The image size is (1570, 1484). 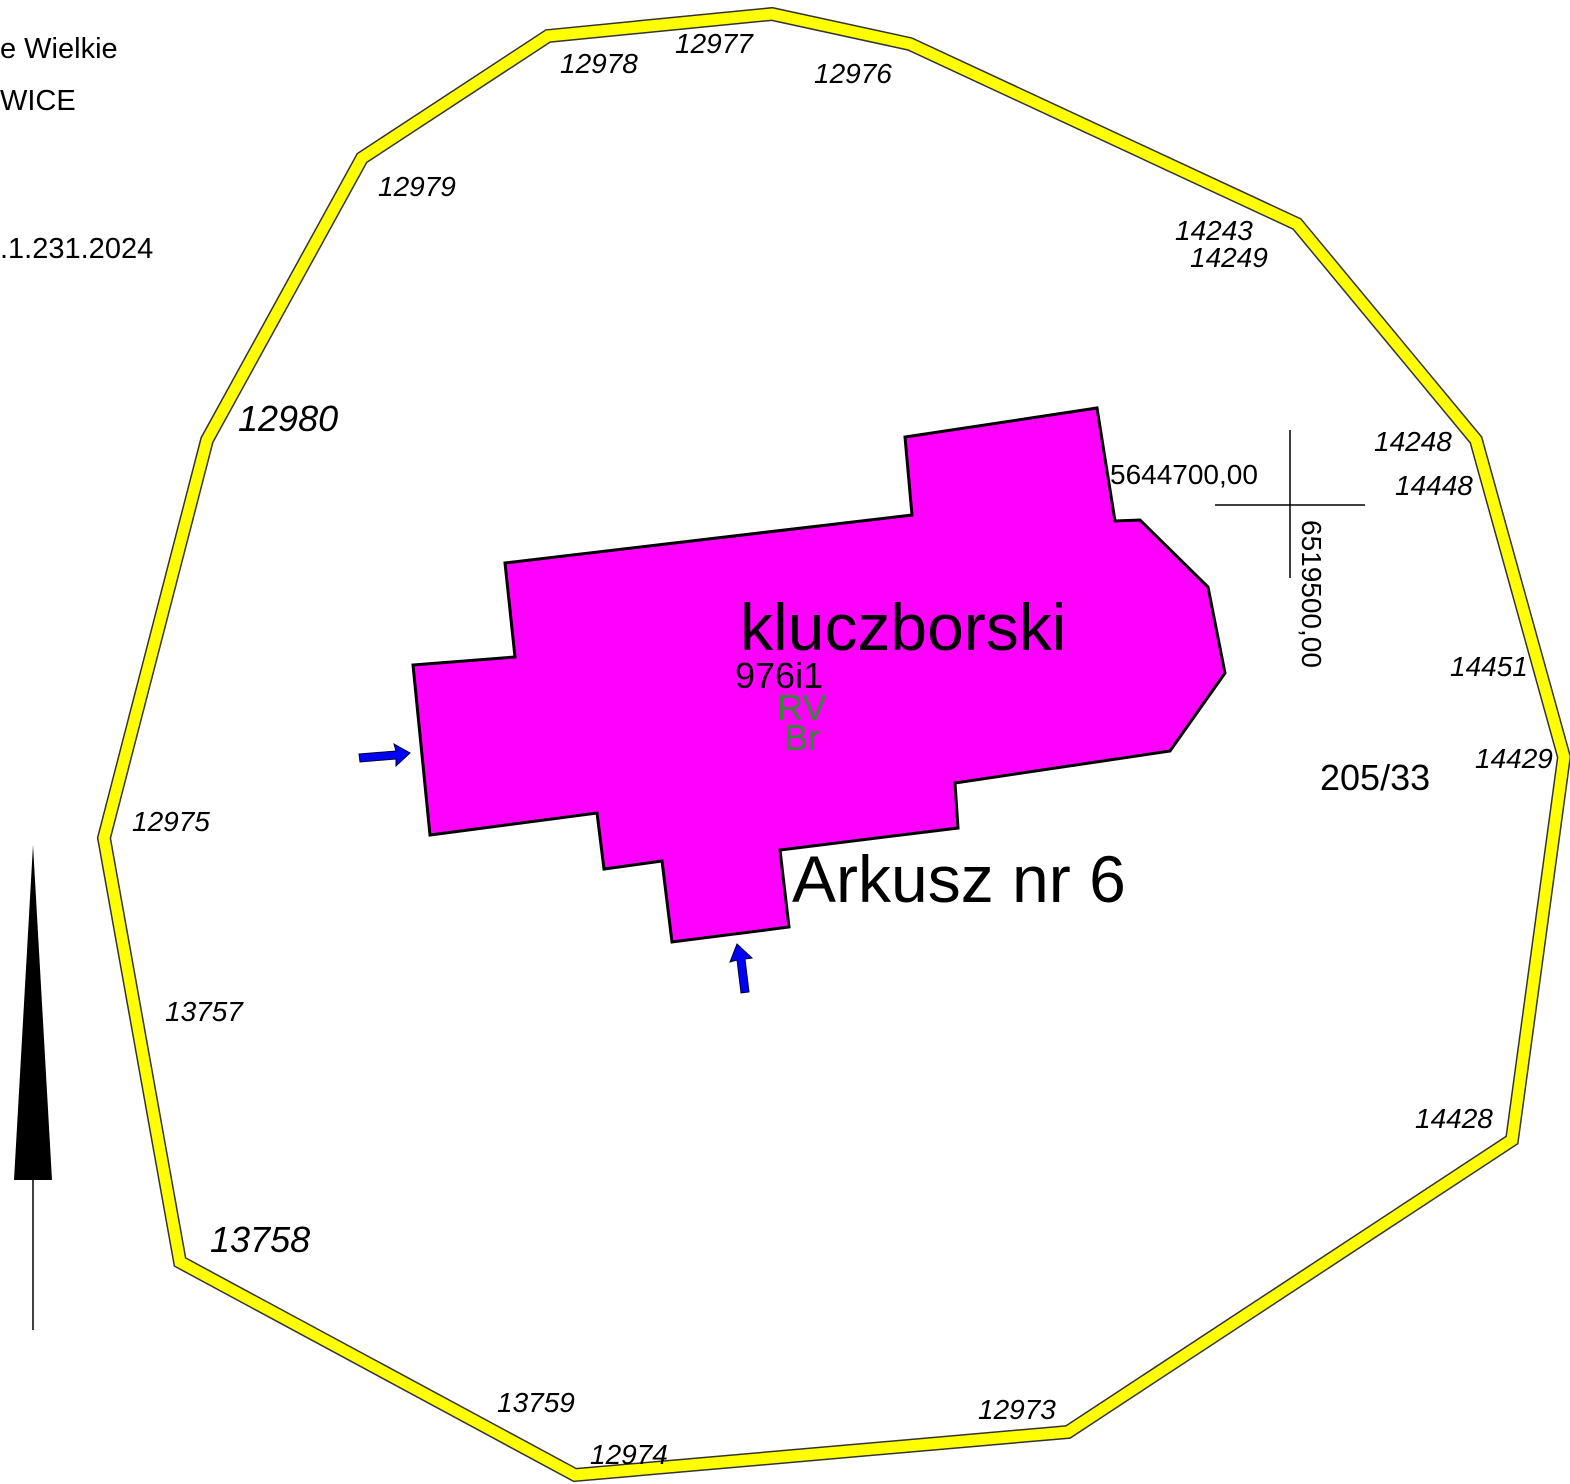 What do you see at coordinates (1434, 485) in the screenshot?
I see `parcel-label: 14448` at bounding box center [1434, 485].